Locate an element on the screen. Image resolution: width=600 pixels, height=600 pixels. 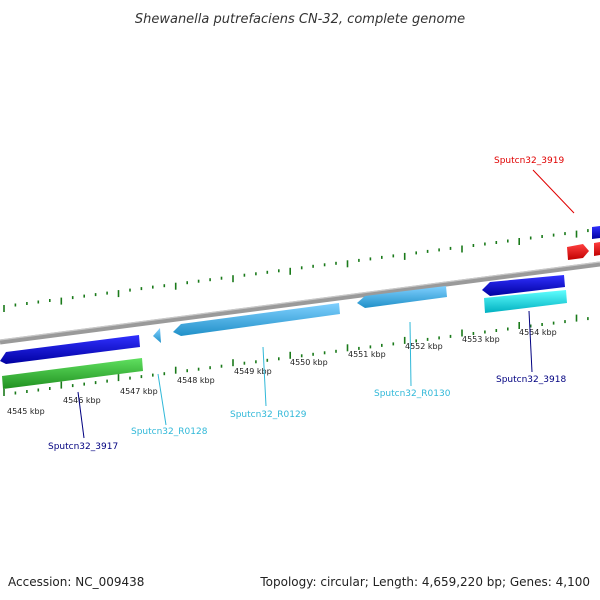
tick-label-4550: 4550 kbp is located at coordinates (309, 362).